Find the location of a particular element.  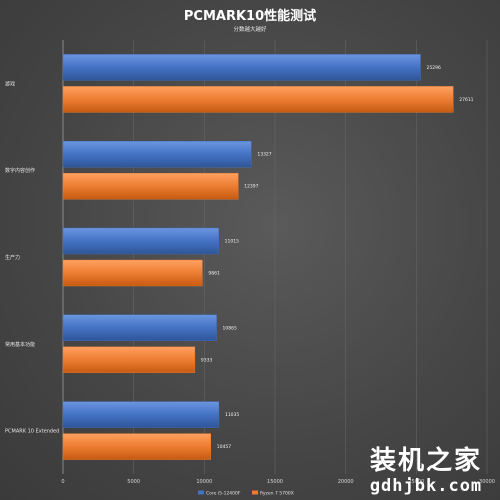

value-label: 9333 is located at coordinates (207, 360).